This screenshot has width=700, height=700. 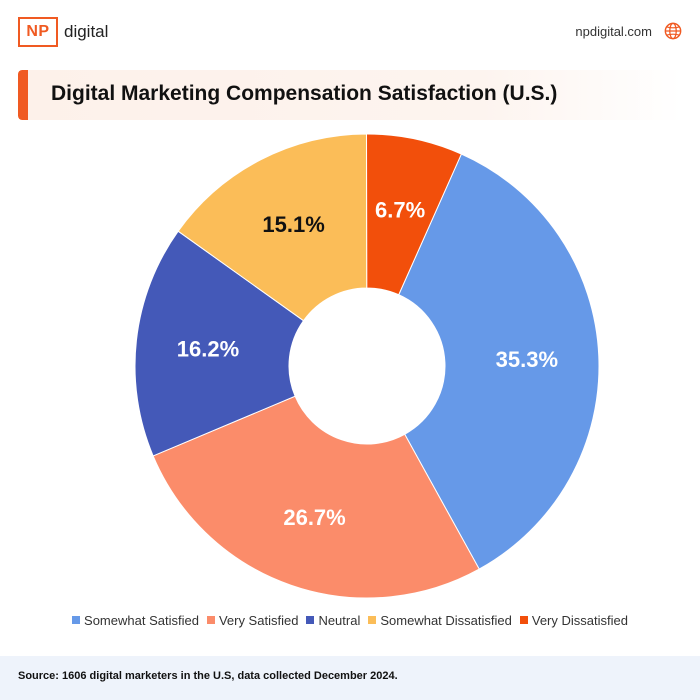 I want to click on legend-item-somewhat-dissatisfied: Somewhat Dissatisfied, so click(x=440, y=620).